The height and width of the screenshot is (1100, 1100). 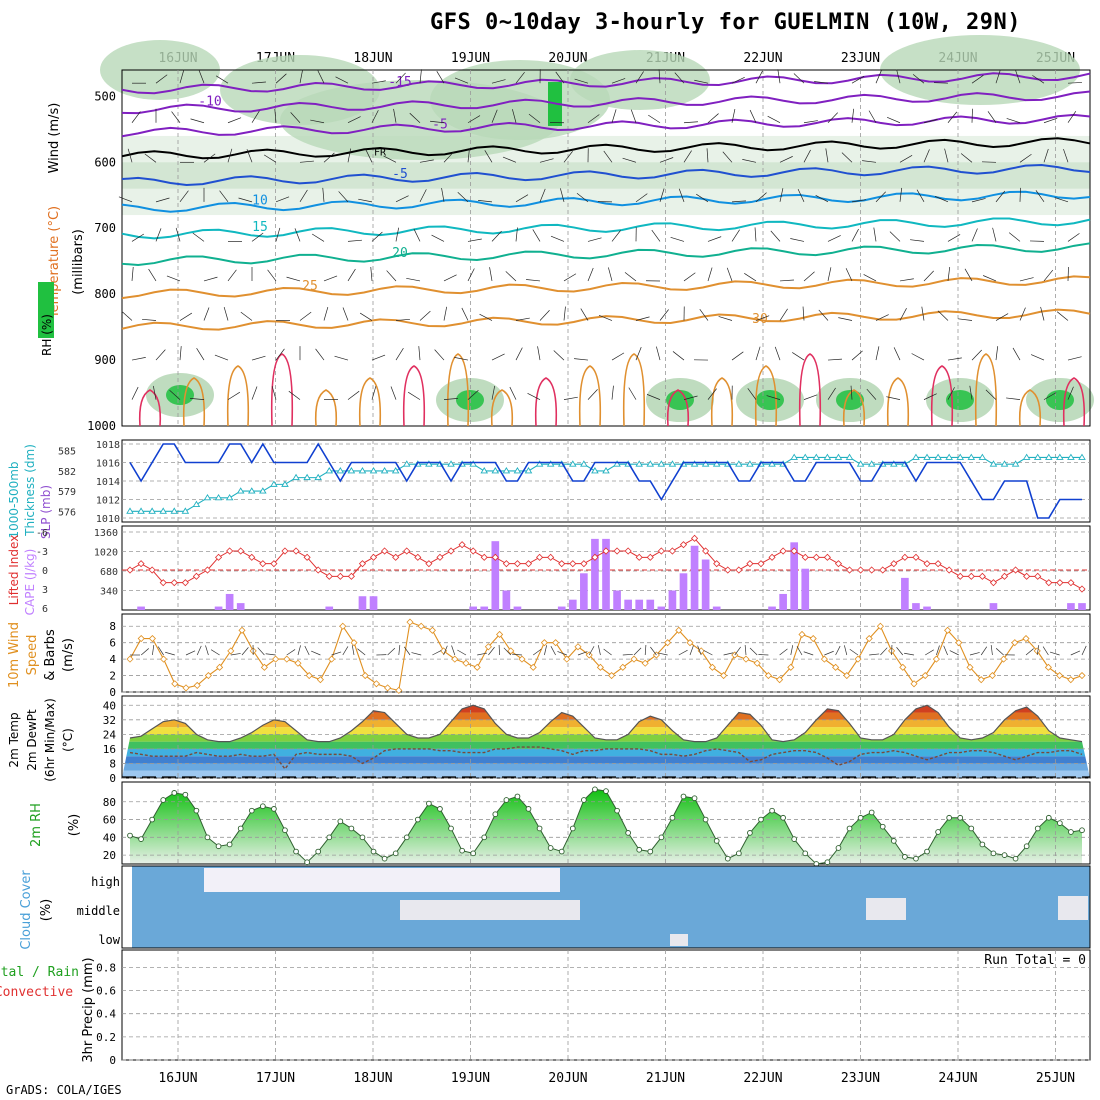 What do you see at coordinates (46, 910) in the screenshot?
I see `axis-label-cloud-units: (%)` at bounding box center [46, 910].